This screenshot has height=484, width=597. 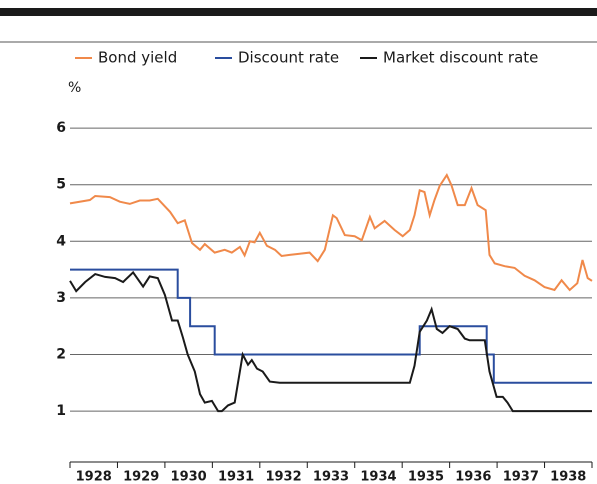 I want to click on x-tick-label: 1930, so click(x=189, y=477).